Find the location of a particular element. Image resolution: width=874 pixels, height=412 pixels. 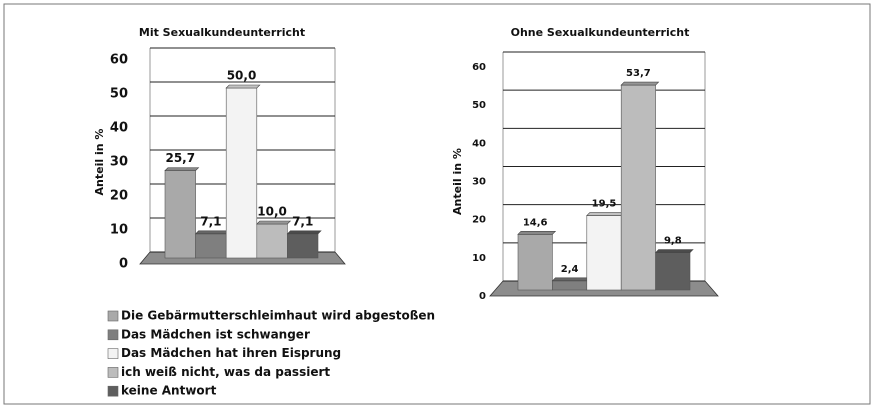

legend-label: ich weiß nicht, was da passiert is located at coordinates (225, 372).